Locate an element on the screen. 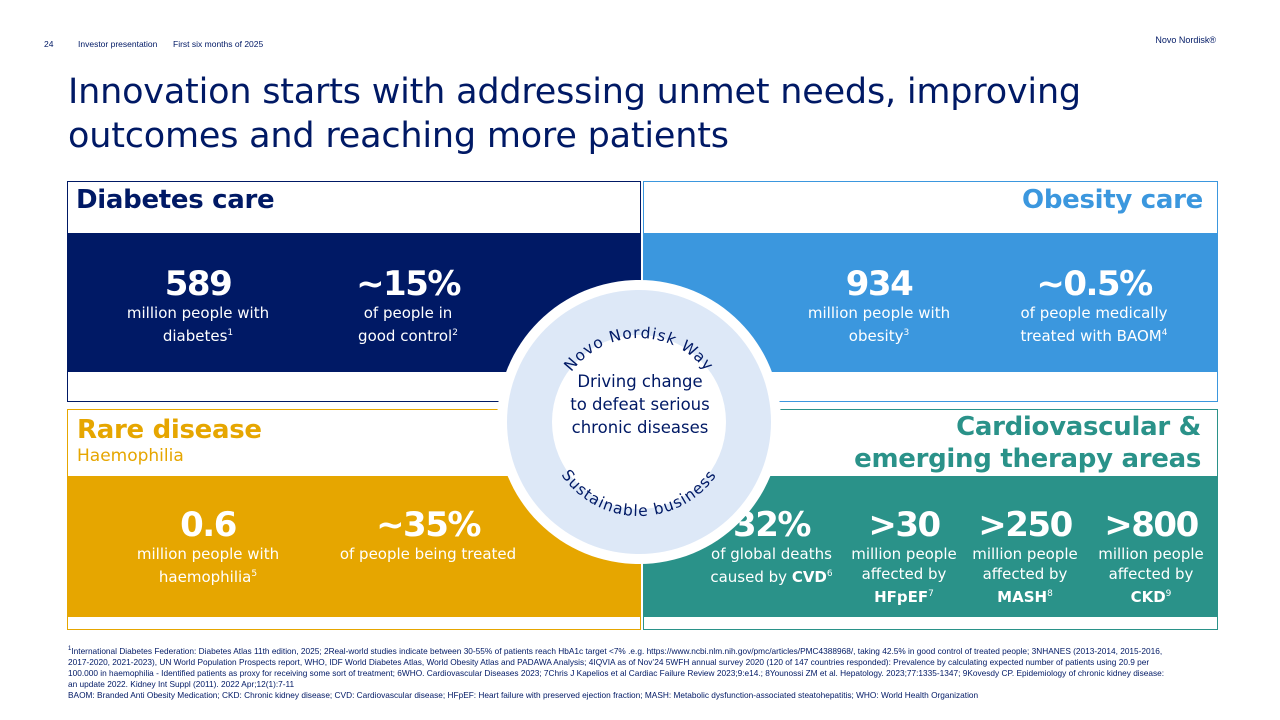 Image resolution: width=1280 pixels, height=720 pixels. stat-value: 0.6 is located at coordinates (208, 525).